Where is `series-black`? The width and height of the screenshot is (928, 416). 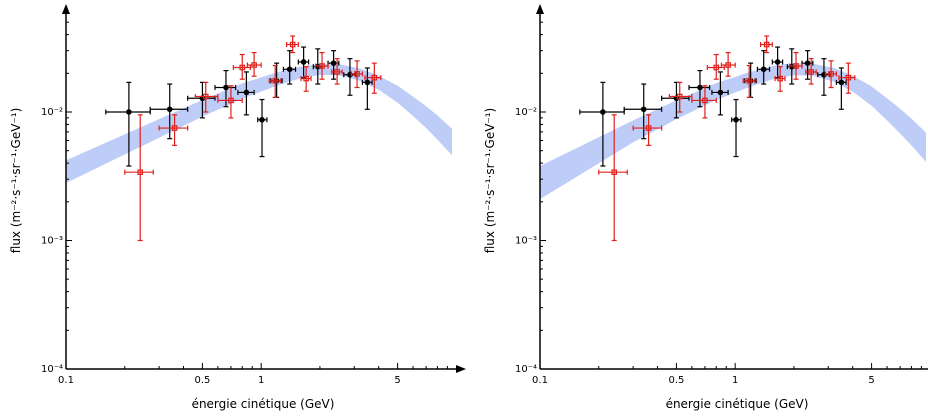 series-black is located at coordinates (239, 106).